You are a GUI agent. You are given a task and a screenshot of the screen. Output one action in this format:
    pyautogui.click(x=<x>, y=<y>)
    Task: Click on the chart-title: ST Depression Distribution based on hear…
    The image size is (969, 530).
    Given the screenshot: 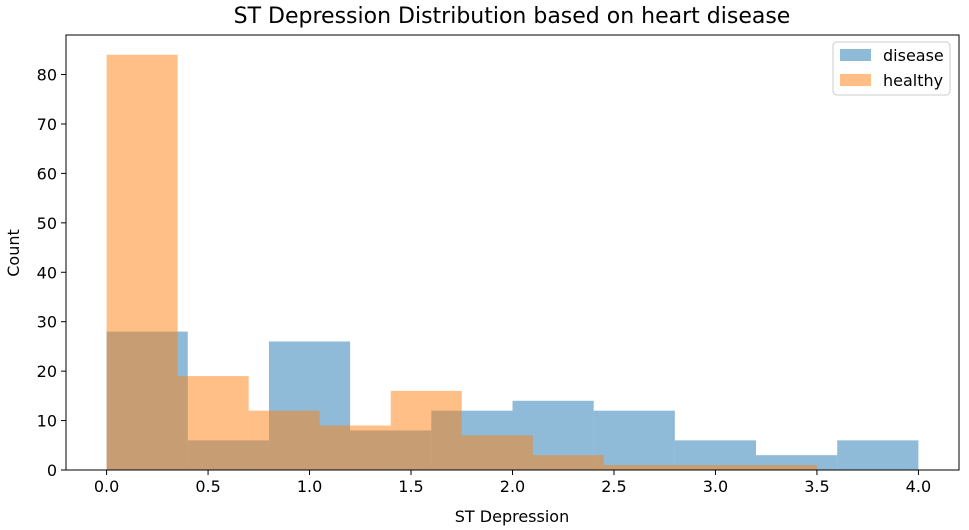 What is the action you would take?
    pyautogui.click(x=512, y=16)
    